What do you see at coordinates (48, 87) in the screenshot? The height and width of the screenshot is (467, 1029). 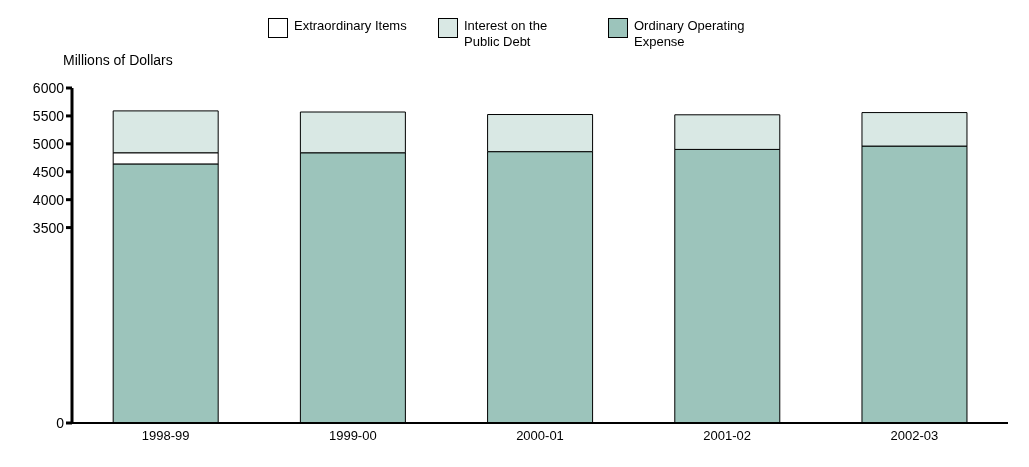 I see `y-tick-label: 6000` at bounding box center [48, 87].